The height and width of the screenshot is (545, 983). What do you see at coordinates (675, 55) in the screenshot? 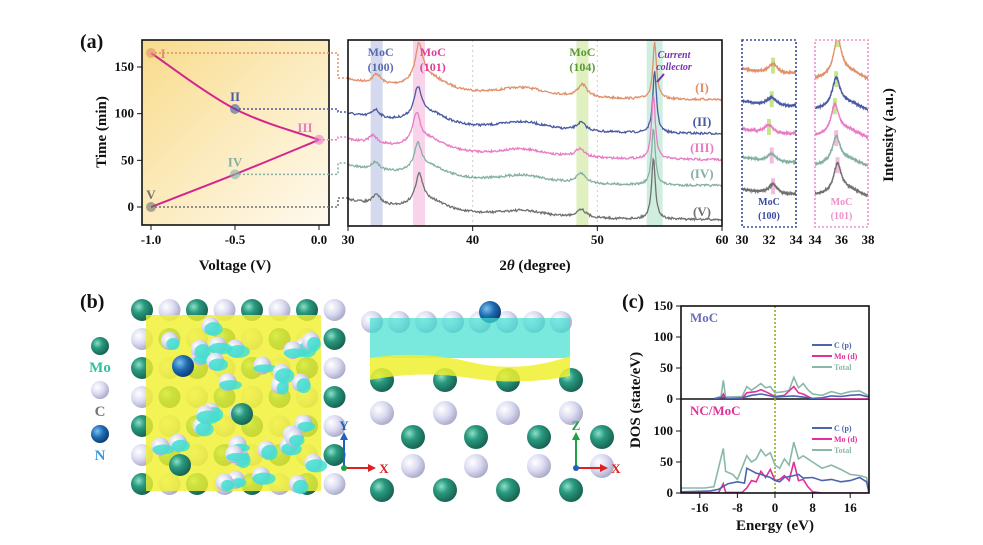
I see `current-collector-line1: Current` at bounding box center [675, 55].